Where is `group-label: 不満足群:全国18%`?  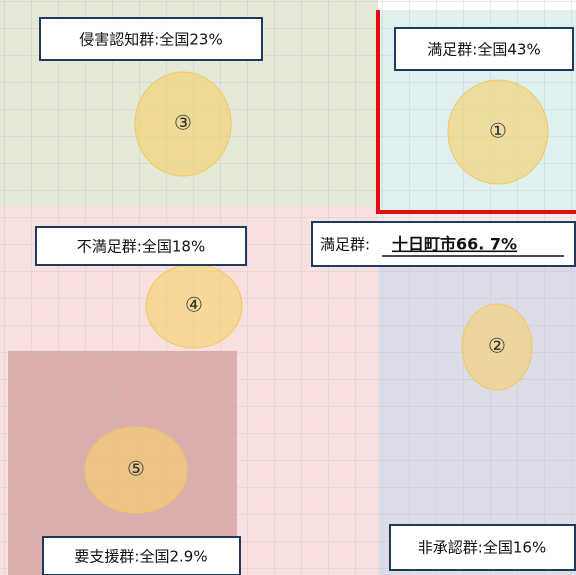 group-label: 不満足群:全国18% is located at coordinates (141, 247).